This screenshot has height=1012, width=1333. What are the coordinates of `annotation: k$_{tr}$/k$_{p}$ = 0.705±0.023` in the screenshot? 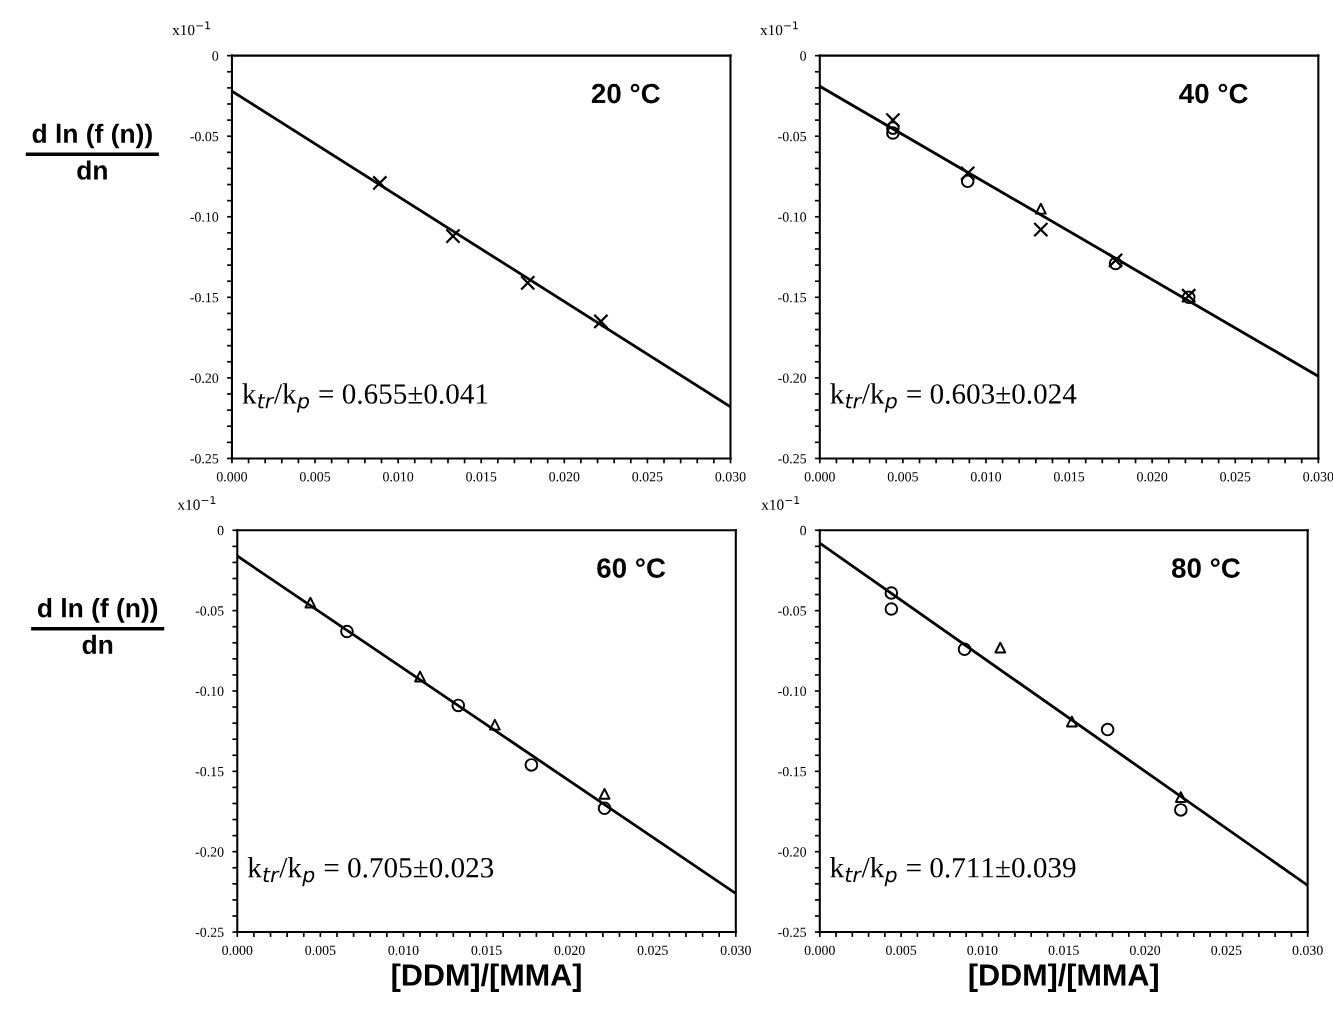 It's located at (370, 872).